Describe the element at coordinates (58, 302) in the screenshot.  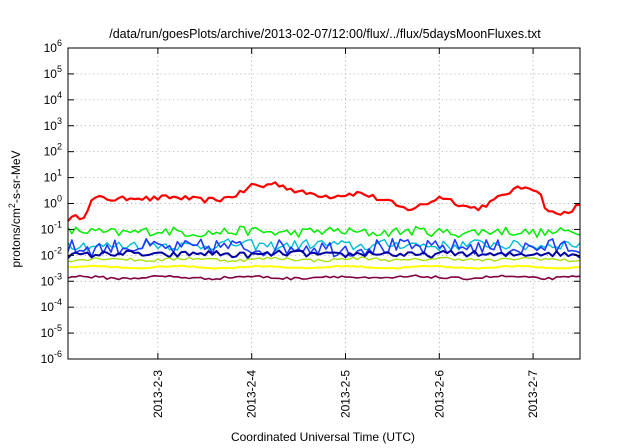
I see `y-tick-label-exp: -4` at that location.